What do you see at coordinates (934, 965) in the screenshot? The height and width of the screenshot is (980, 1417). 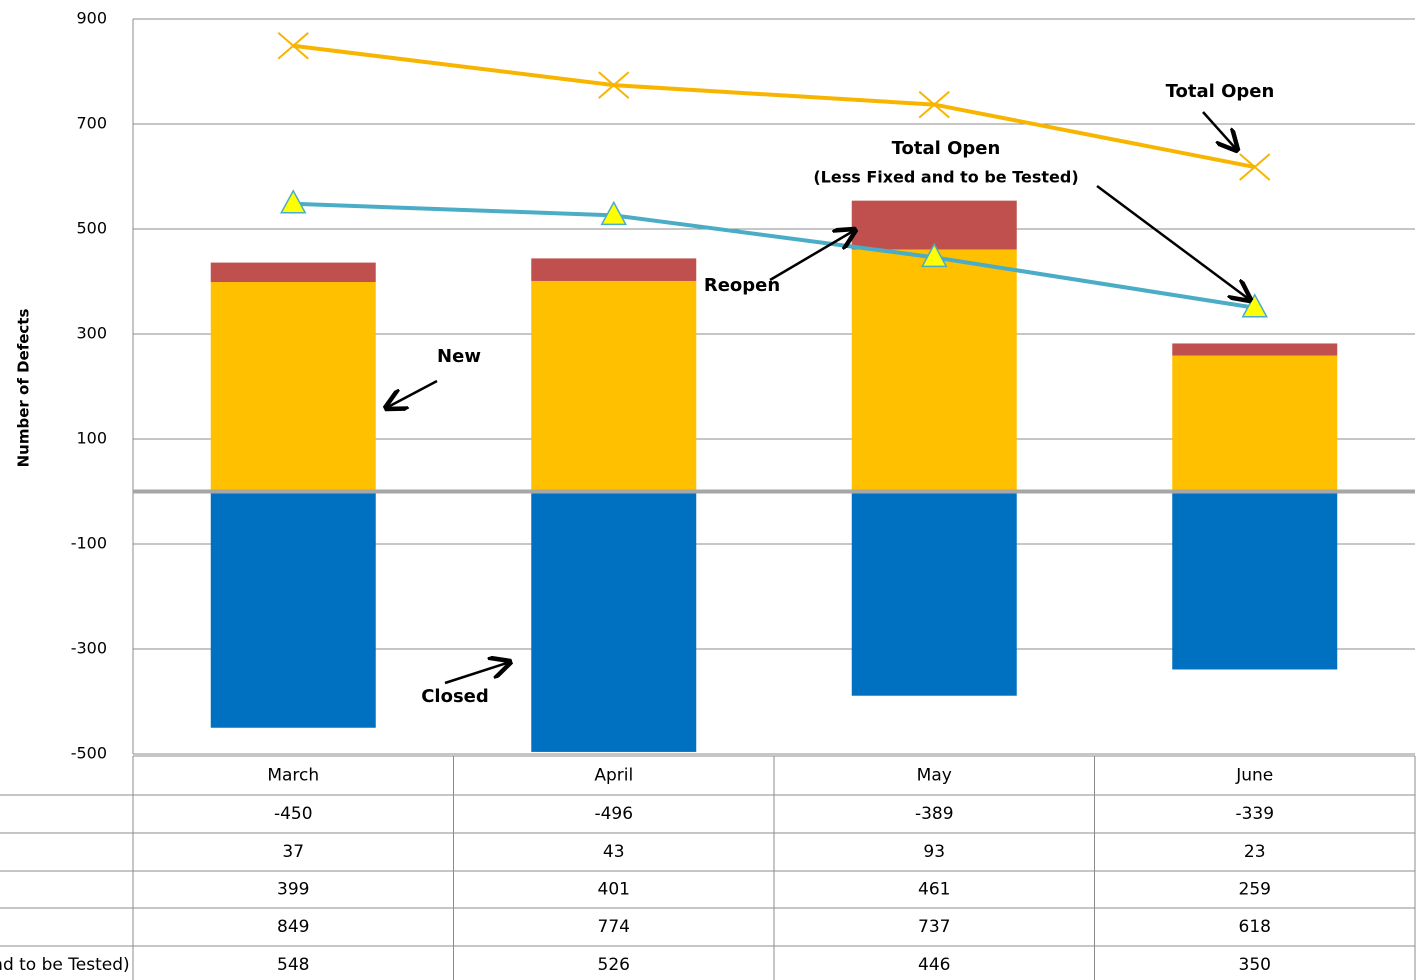 I see `table-cell: 446` at bounding box center [934, 965].